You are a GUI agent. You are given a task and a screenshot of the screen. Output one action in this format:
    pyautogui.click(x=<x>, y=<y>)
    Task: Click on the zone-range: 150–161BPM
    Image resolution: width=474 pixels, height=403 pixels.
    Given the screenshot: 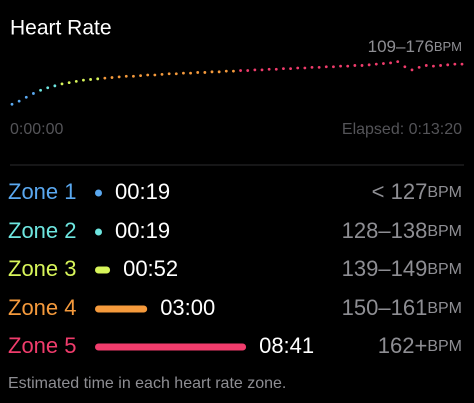 What is the action you would take?
    pyautogui.click(x=402, y=307)
    